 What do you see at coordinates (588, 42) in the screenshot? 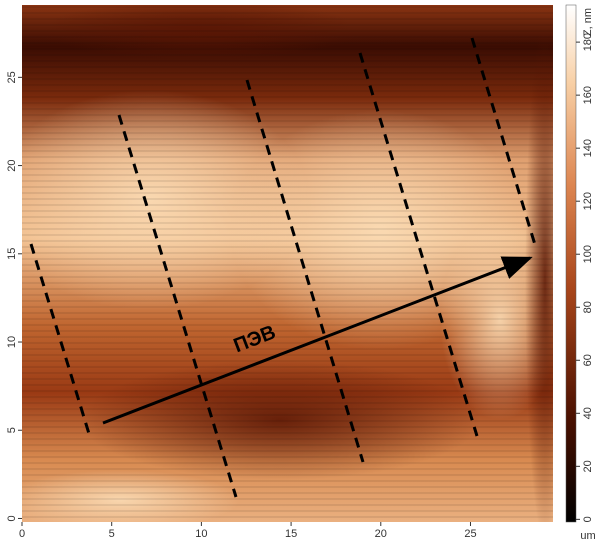
I see `colorbar-tick-label: 180` at bounding box center [588, 42].